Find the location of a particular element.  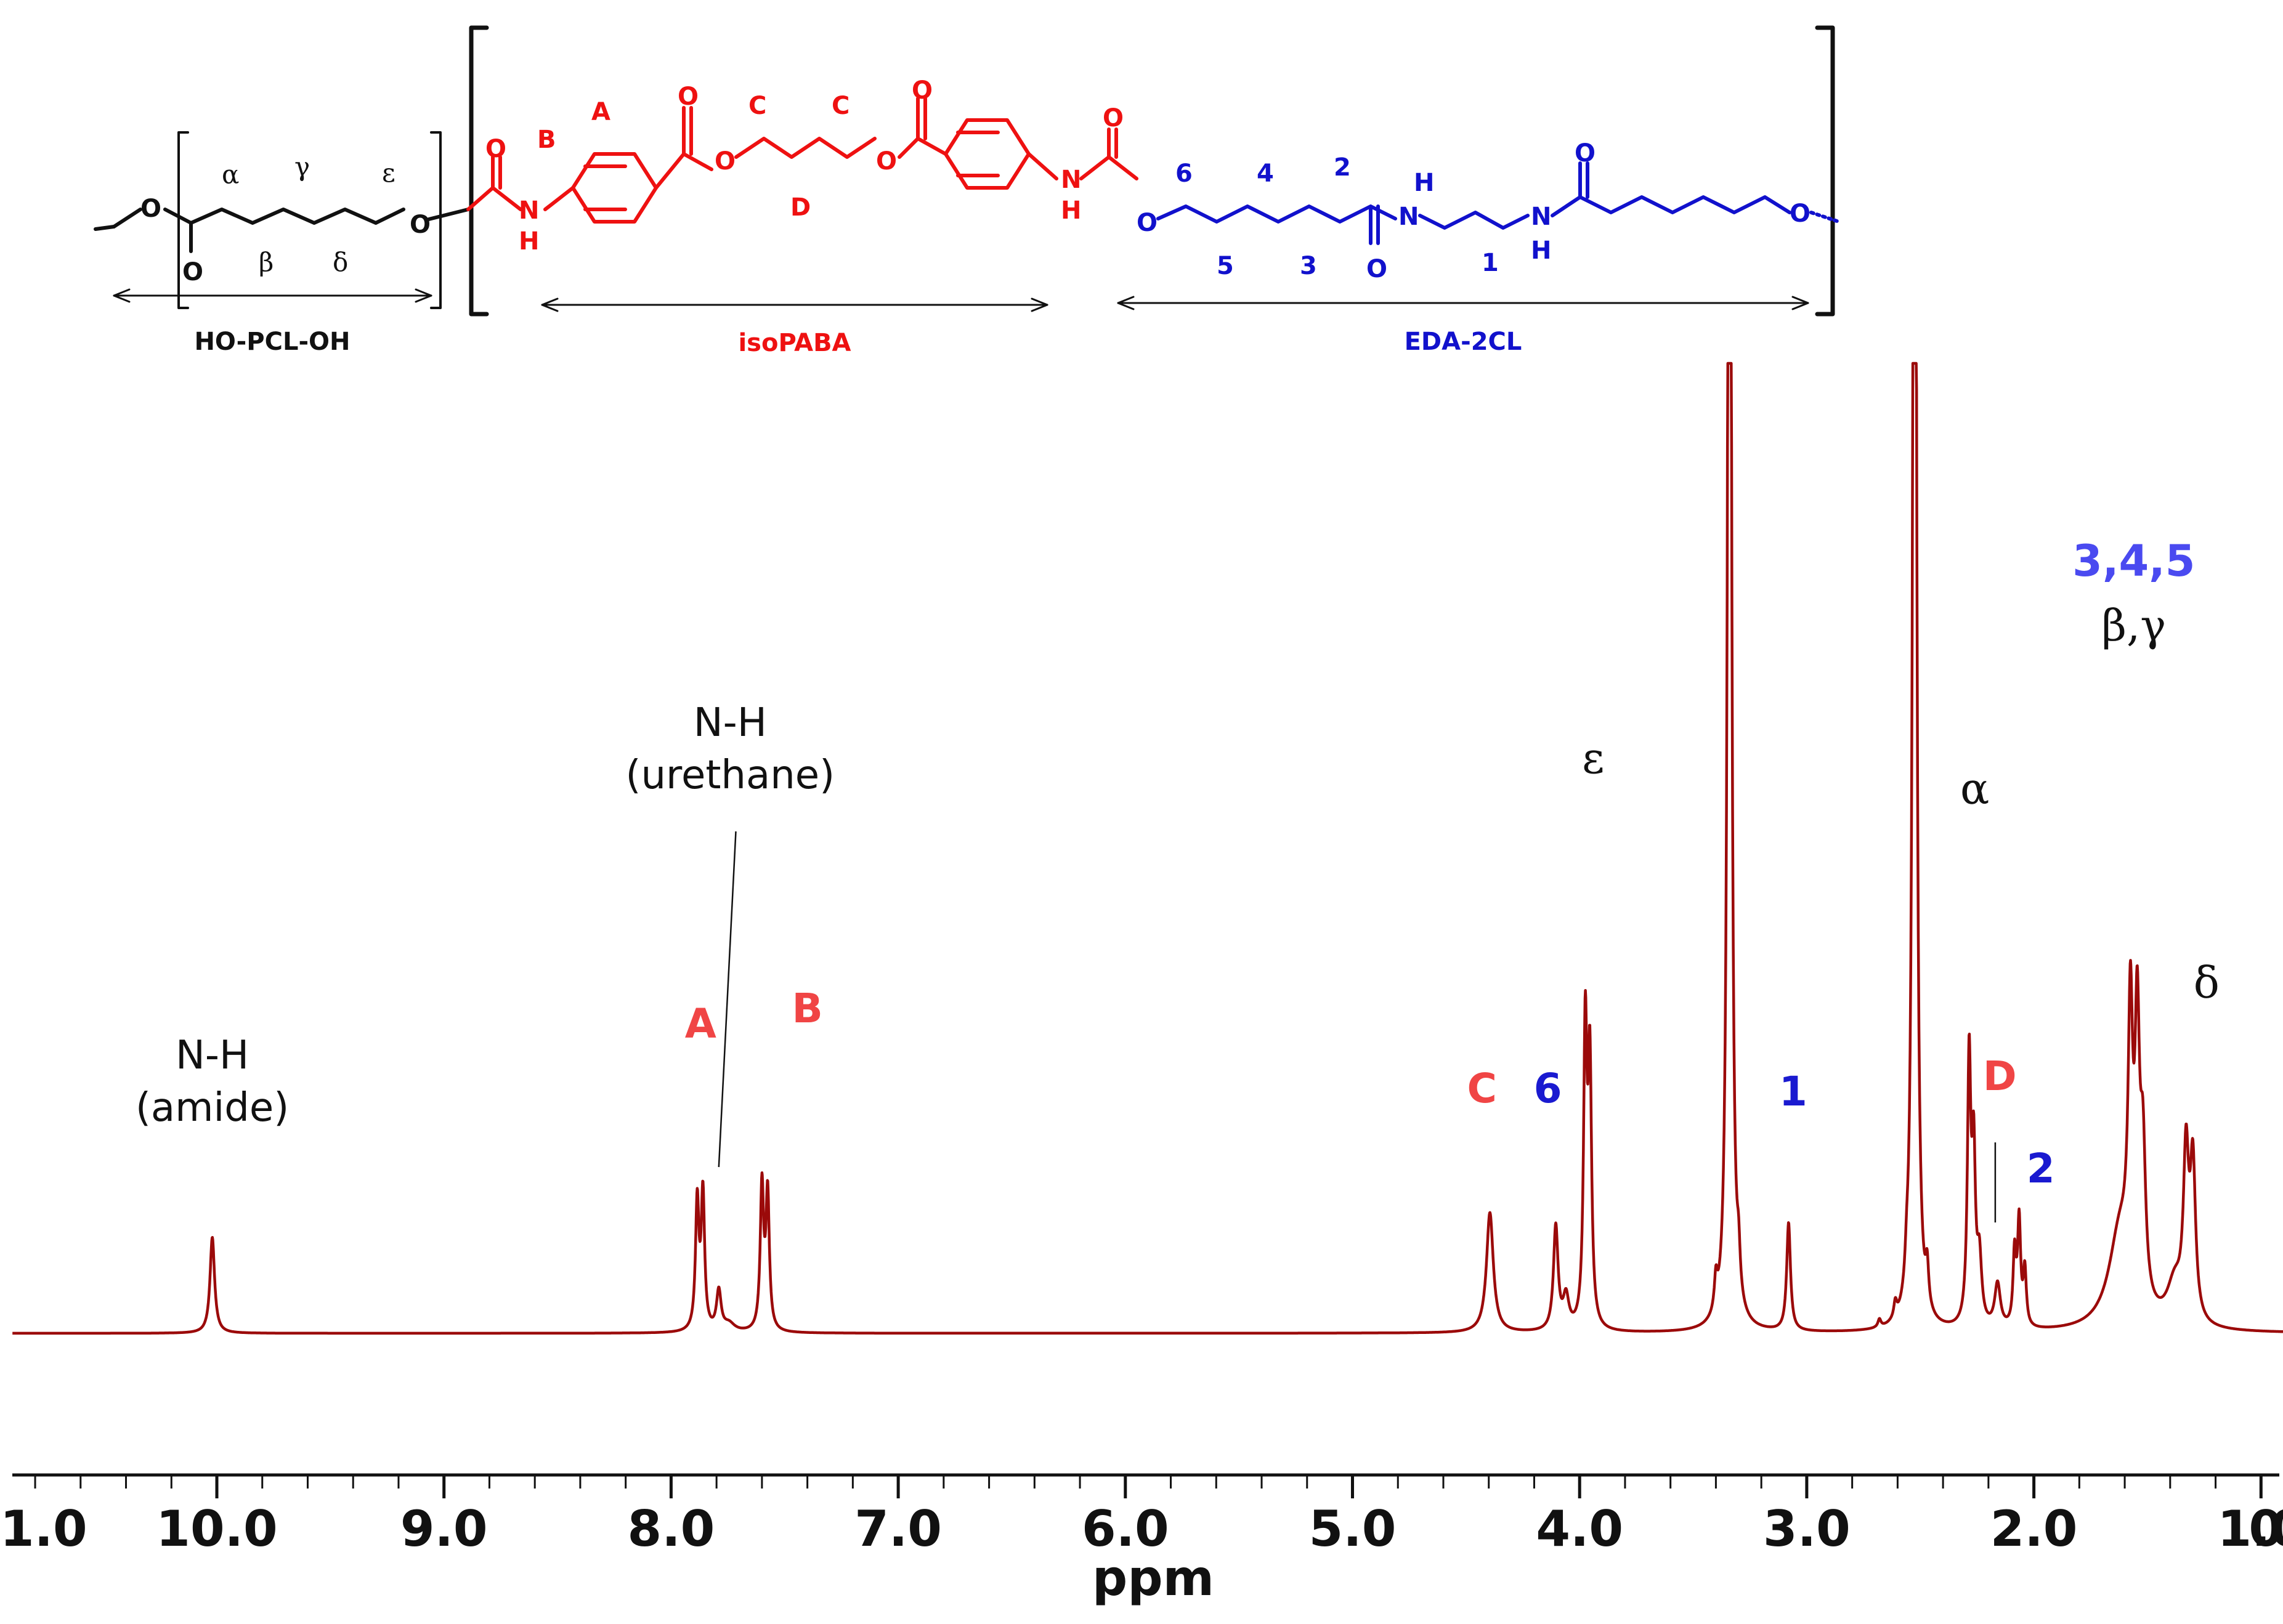

segment-hopclo: HO-PCL-OH is located at coordinates (272, 342).